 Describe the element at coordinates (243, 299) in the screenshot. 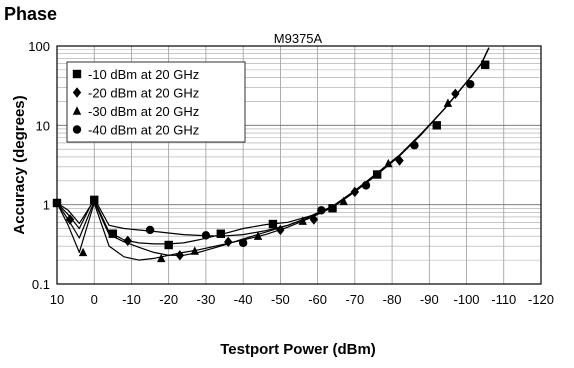

I see `x-tick-label: -40` at that location.